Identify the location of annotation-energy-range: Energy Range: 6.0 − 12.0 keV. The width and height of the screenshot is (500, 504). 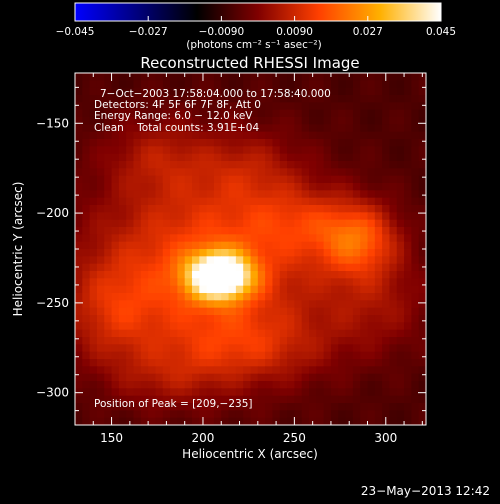
(173, 116).